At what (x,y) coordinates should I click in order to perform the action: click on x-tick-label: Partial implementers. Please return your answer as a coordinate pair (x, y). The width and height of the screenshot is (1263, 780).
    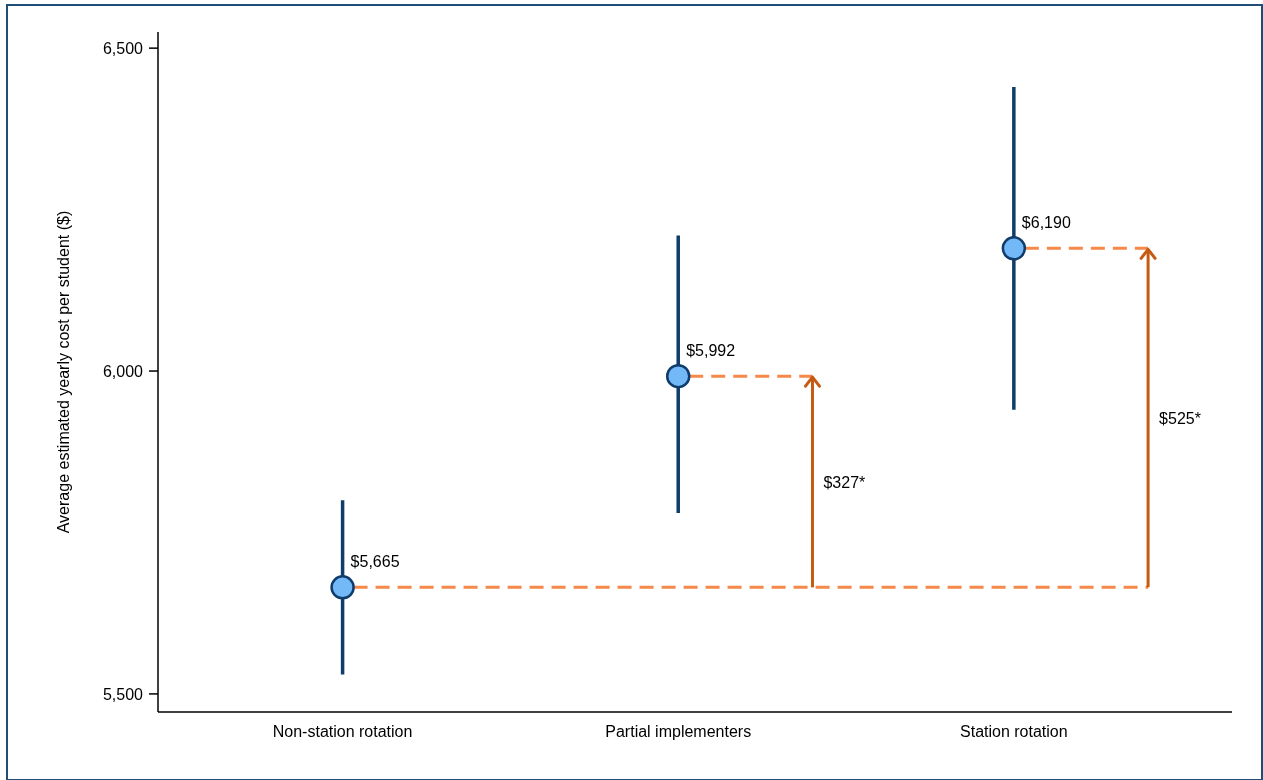
    Looking at the image, I should click on (678, 732).